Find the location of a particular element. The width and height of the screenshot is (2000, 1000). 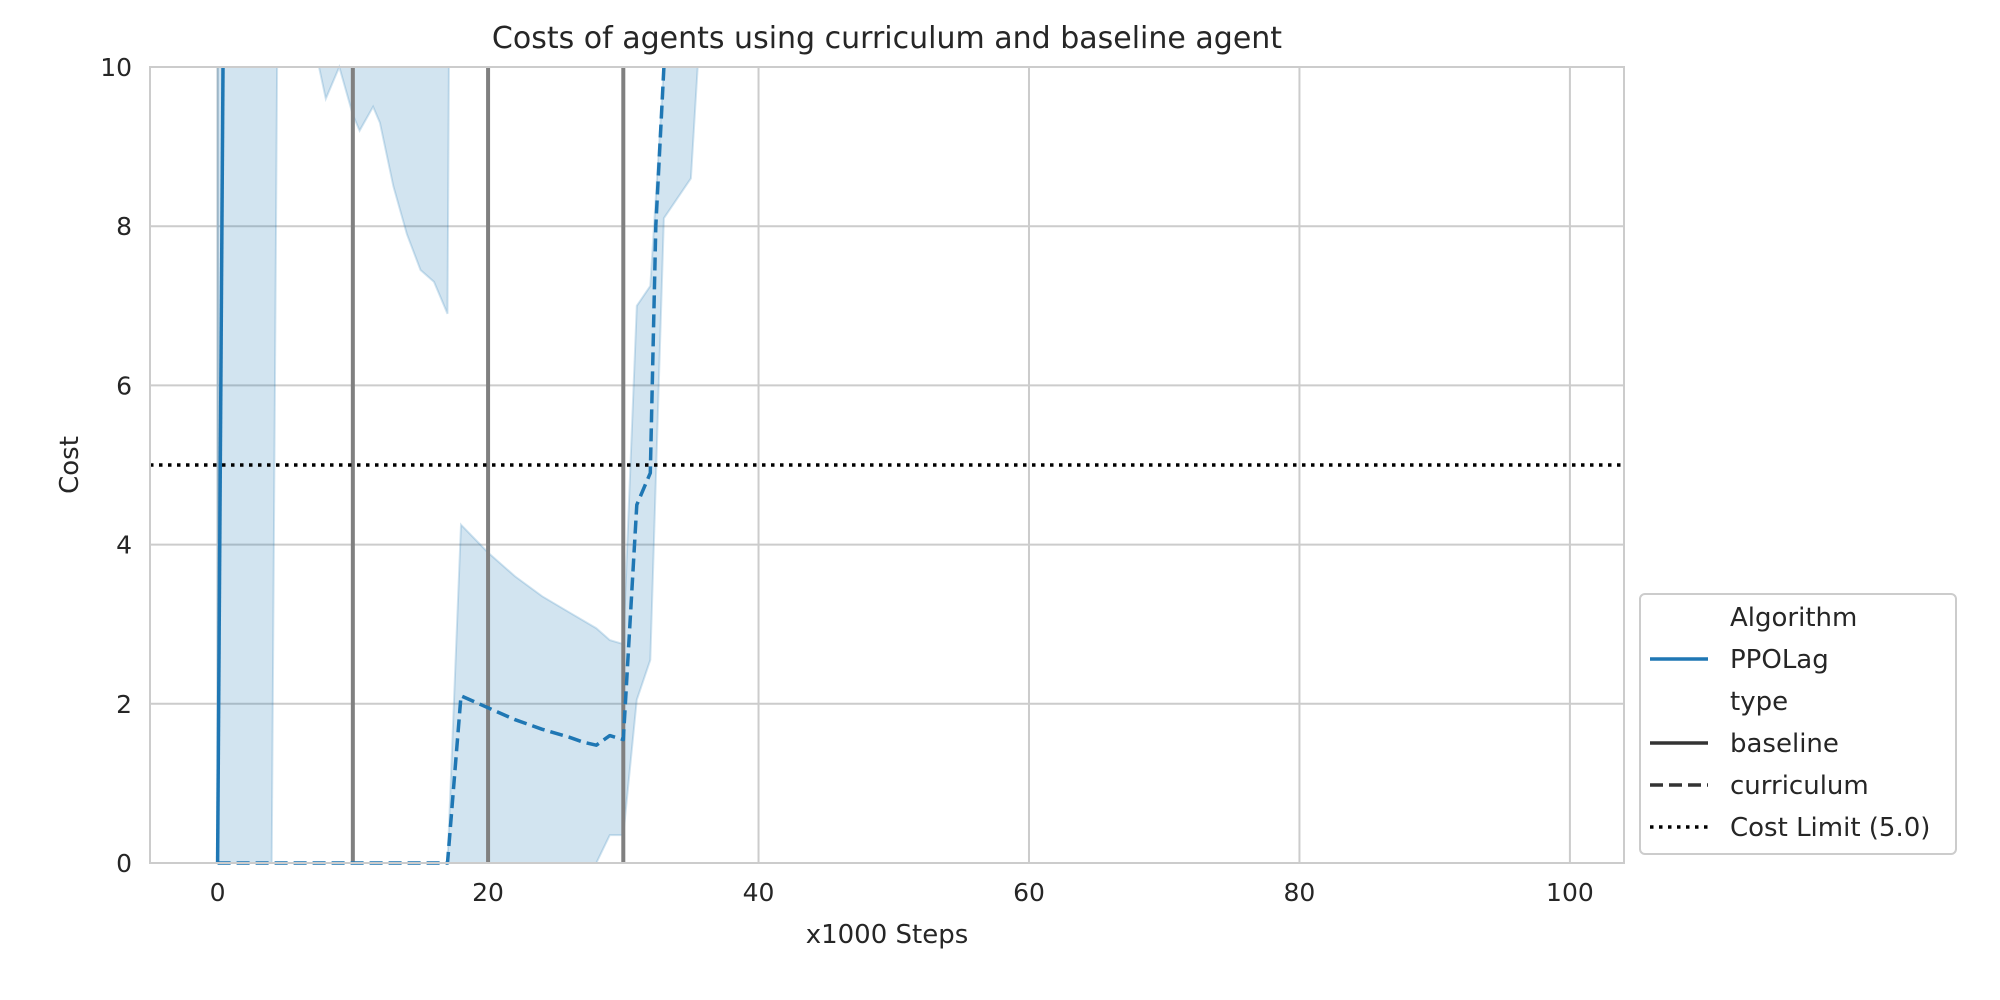

y-tick-labels: 0 2 4 6 8 10 is located at coordinates (116, 465).